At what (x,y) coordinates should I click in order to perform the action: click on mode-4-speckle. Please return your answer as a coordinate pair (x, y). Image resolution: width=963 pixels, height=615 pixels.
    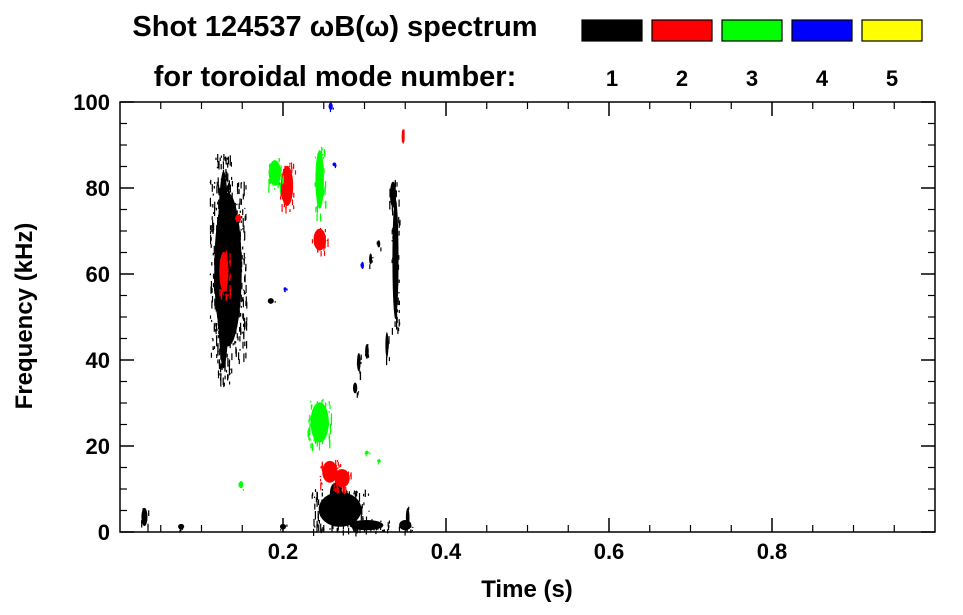
    Looking at the image, I should click on (363, 266).